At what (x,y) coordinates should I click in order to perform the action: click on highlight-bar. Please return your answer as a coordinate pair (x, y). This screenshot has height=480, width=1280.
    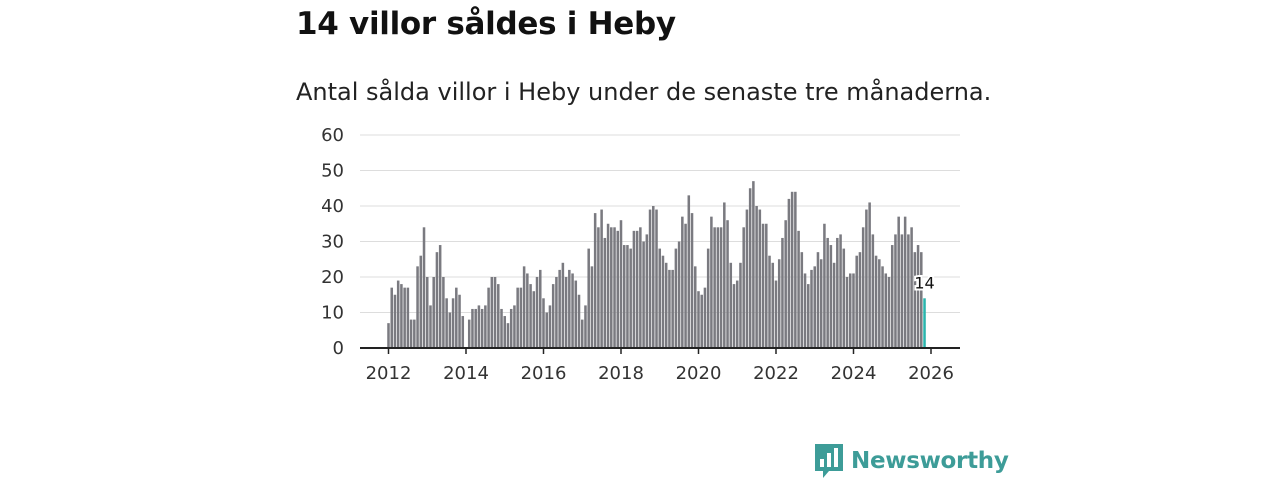
    Looking at the image, I should click on (924, 323).